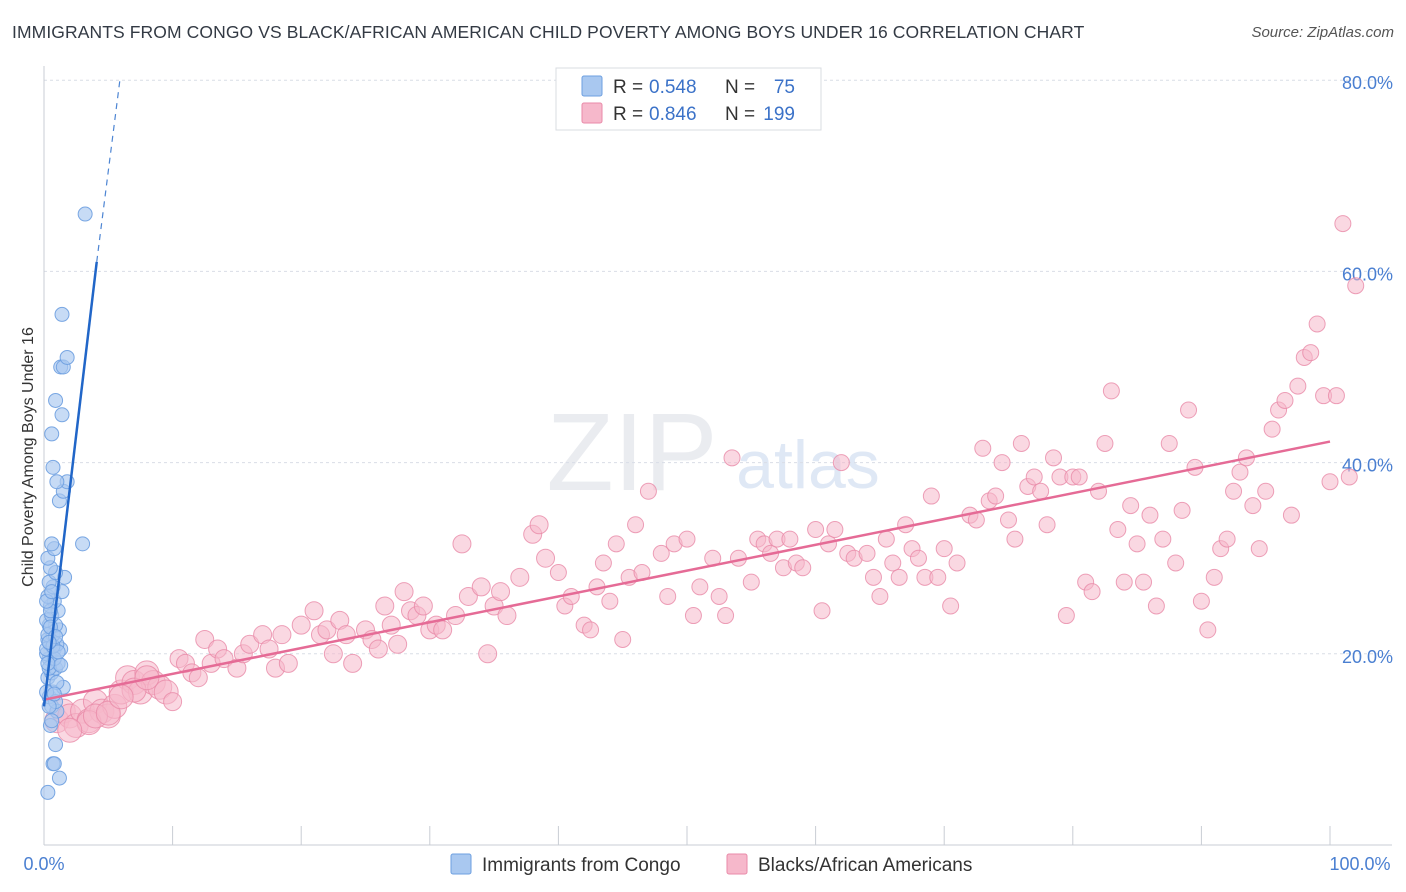 Image resolution: width=1406 pixels, height=892 pixels. I want to click on legend-swatch-pink, so click(592, 113).